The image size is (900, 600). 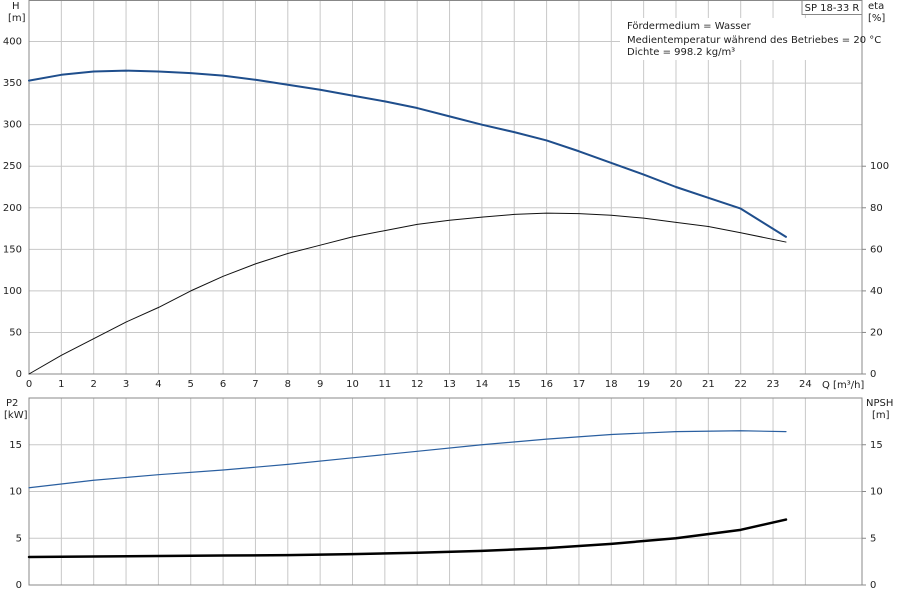 What do you see at coordinates (676, 384) in the screenshot?
I see `x-tick-label: 20` at bounding box center [676, 384].